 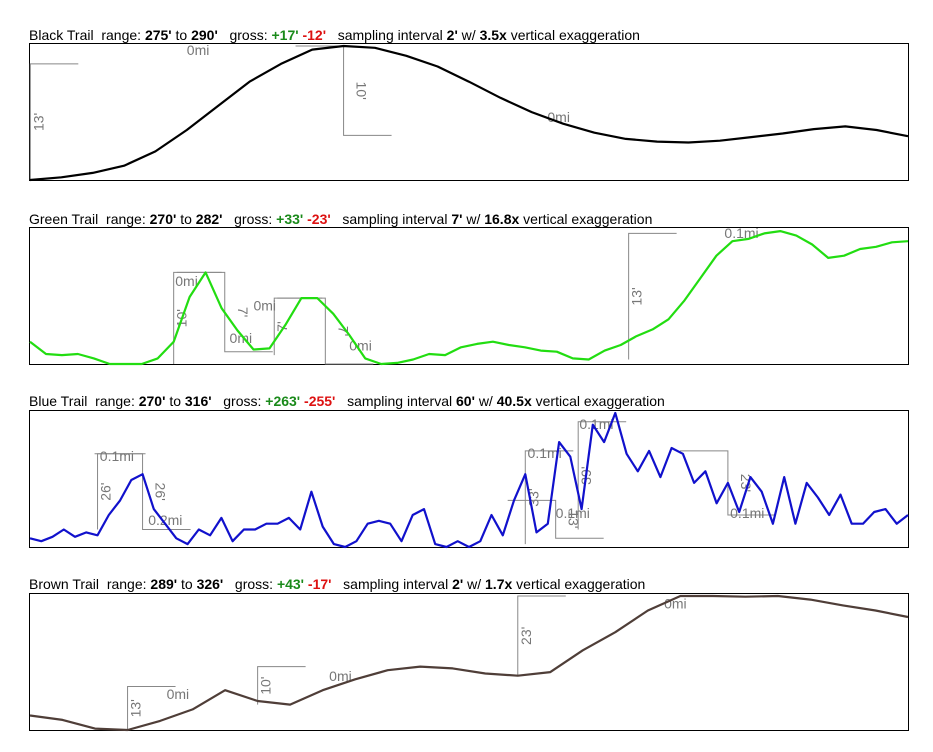 What do you see at coordinates (320, 401) in the screenshot?
I see `gross-loss: -255'` at bounding box center [320, 401].